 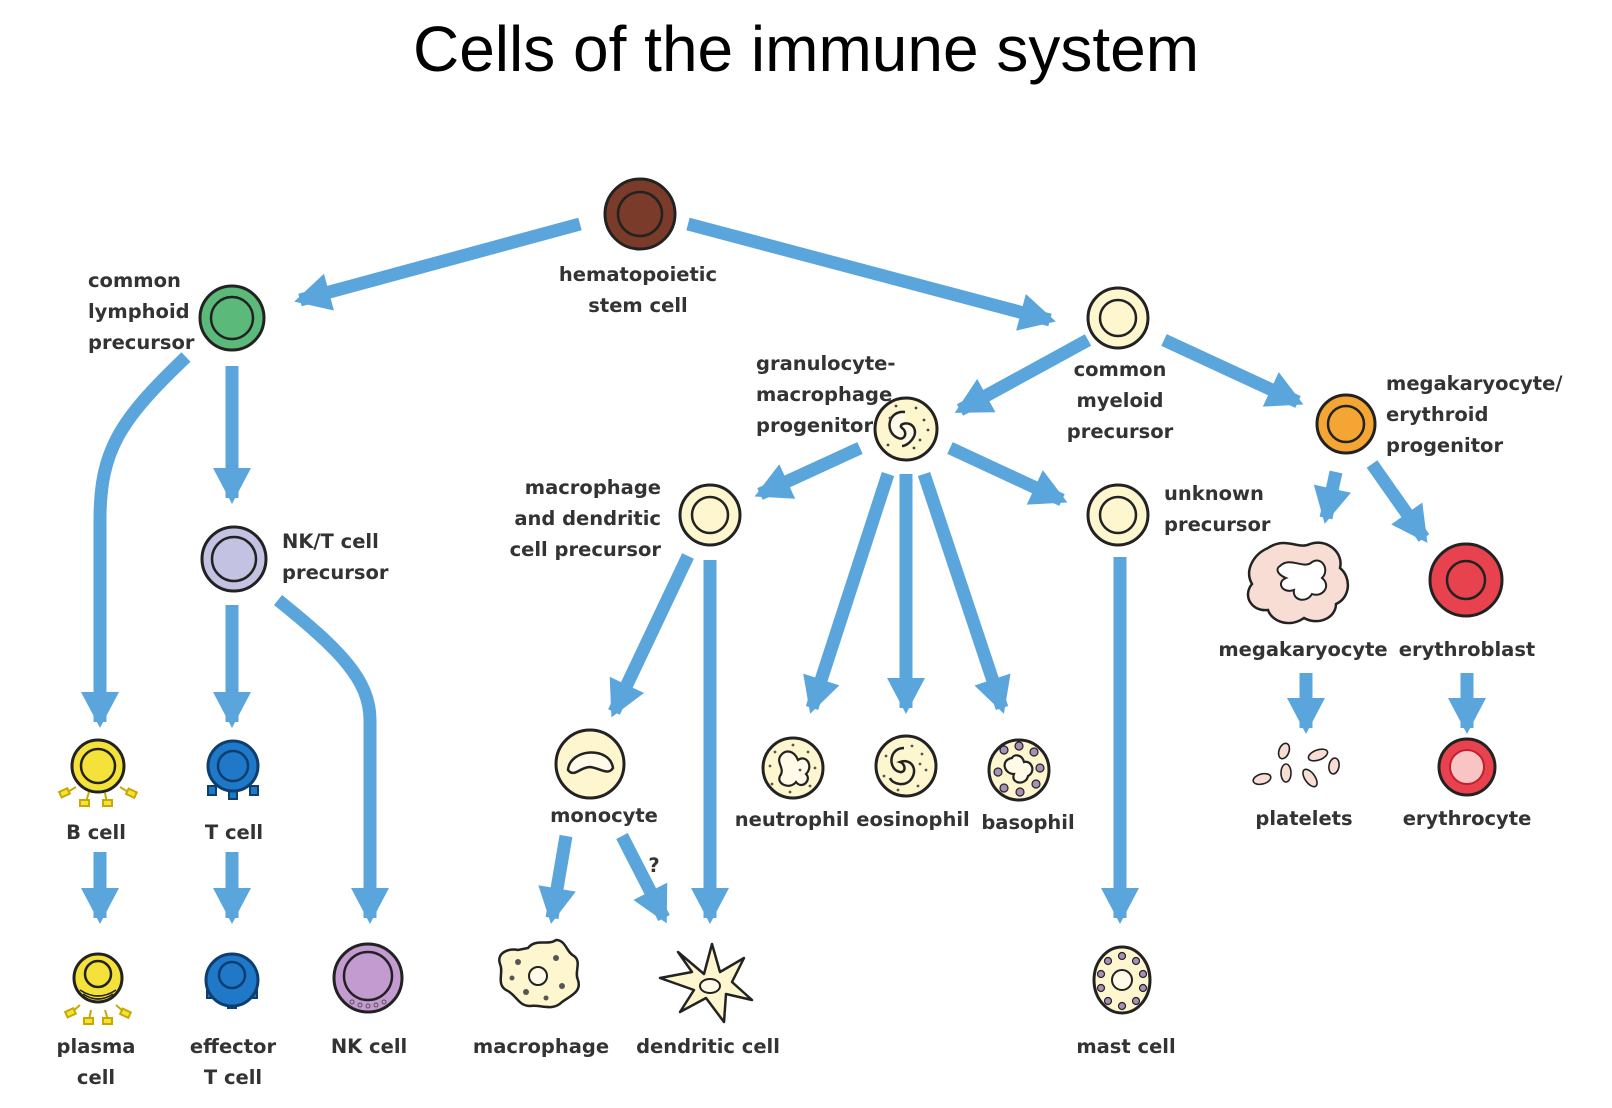 I want to click on label-macrophage: macrophage, so click(x=541, y=1046).